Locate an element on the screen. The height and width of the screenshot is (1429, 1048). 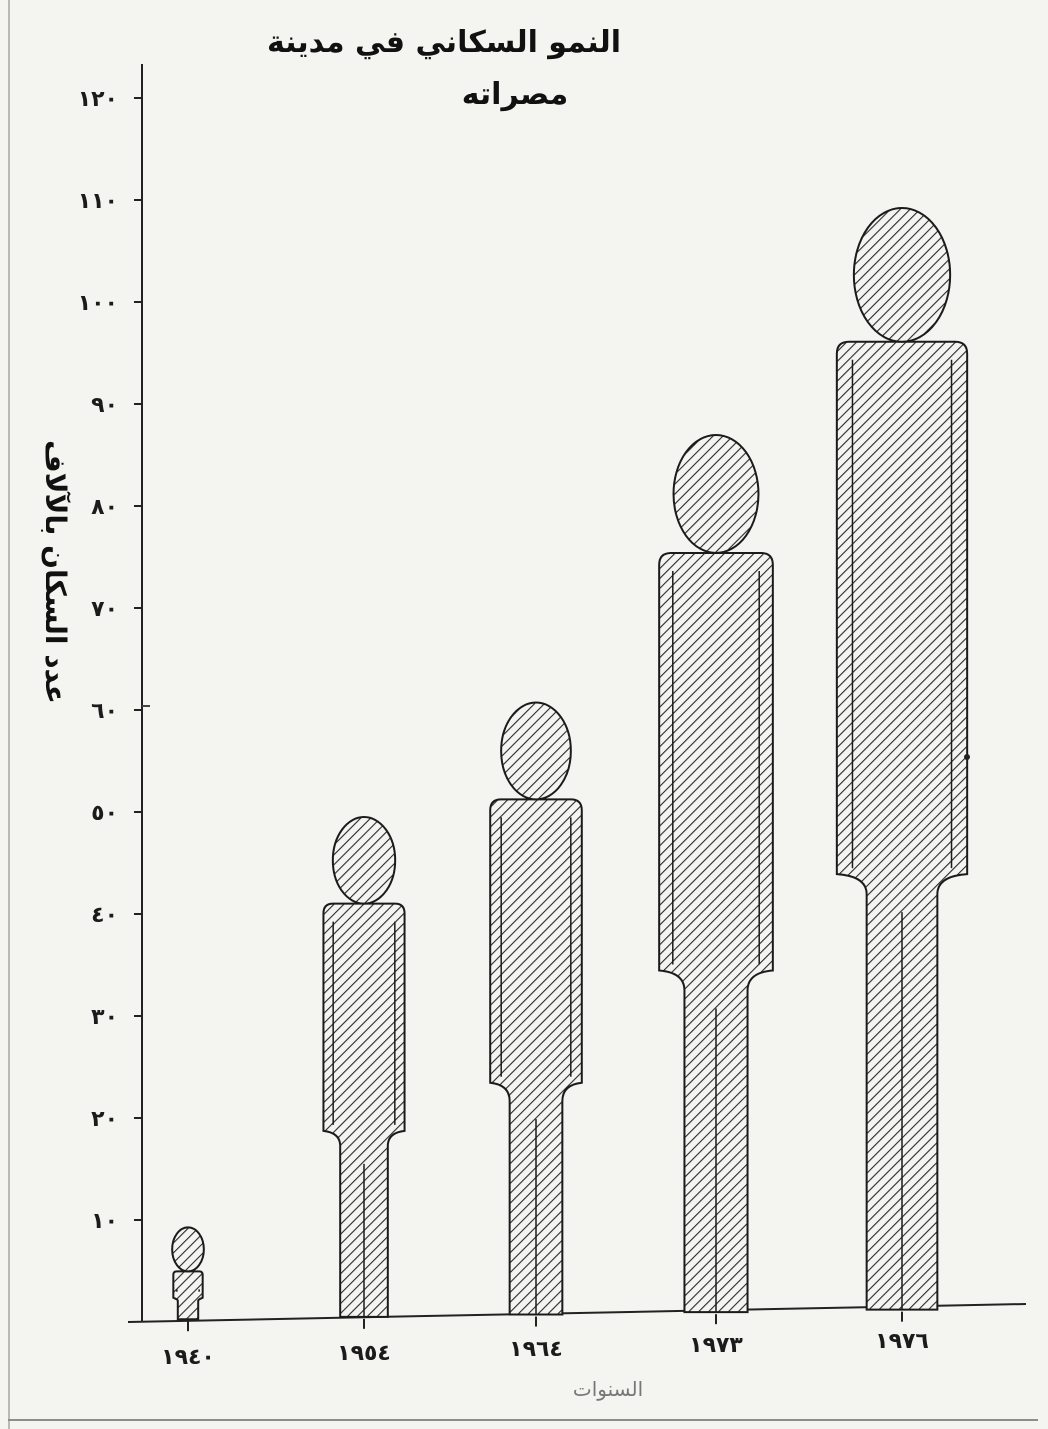
x-tick-group: ١٩٤٠ ١٩٥٤ ١٩٦٤ ١٩٧٣ ١٩٧٦ is located at coordinates (545, 1340).